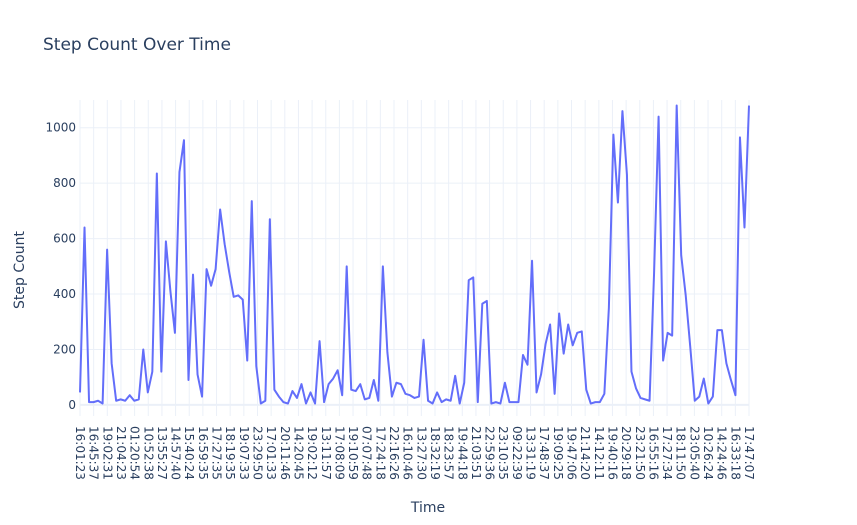  Describe the element at coordinates (735, 453) in the screenshot. I see `x-tick-label: 16:33:18` at that location.